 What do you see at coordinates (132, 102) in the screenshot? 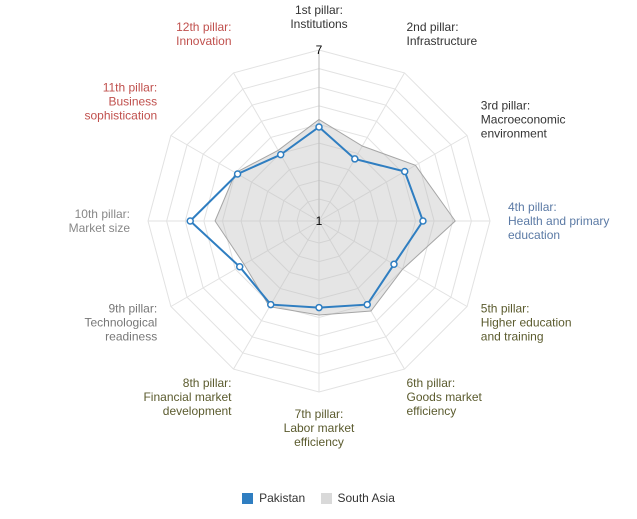
I see `axis-label-line: Business` at bounding box center [132, 102].